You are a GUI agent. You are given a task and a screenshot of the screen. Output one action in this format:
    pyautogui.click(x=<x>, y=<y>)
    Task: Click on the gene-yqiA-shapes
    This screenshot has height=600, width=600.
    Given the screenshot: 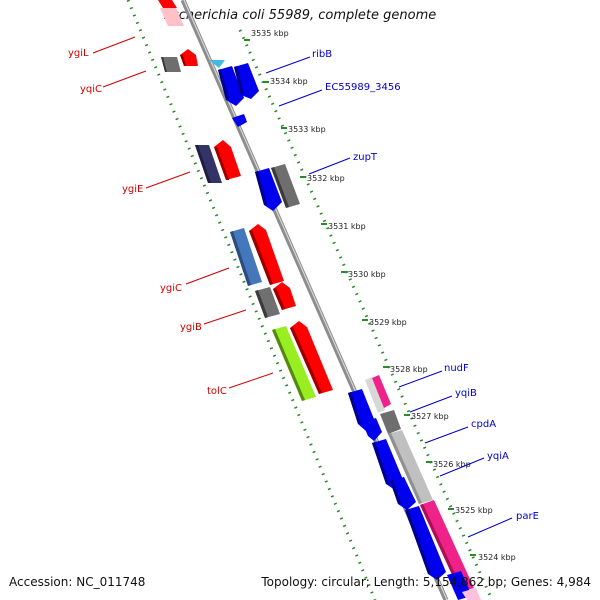 What is the action you would take?
    pyautogui.click(x=394, y=474)
    